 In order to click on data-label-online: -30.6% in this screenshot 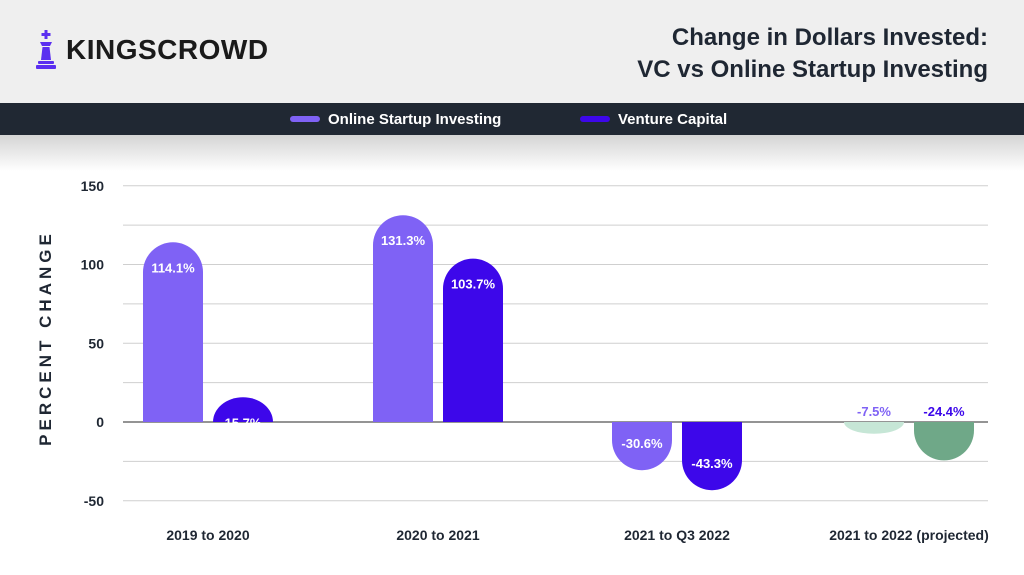, I will do `click(642, 443)`.